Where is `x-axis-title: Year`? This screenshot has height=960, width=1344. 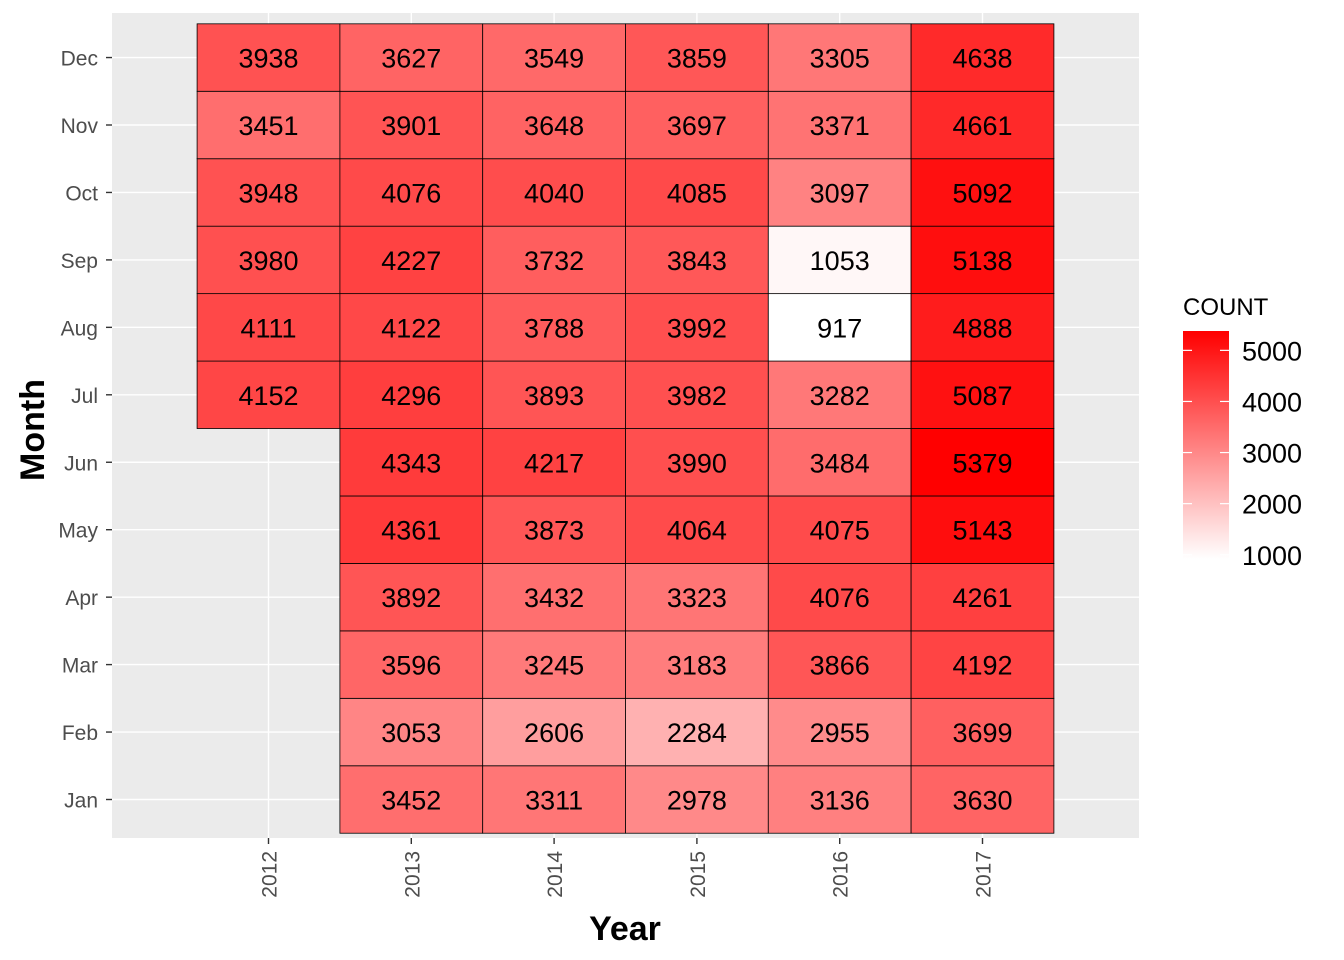 x-axis-title: Year is located at coordinates (625, 929).